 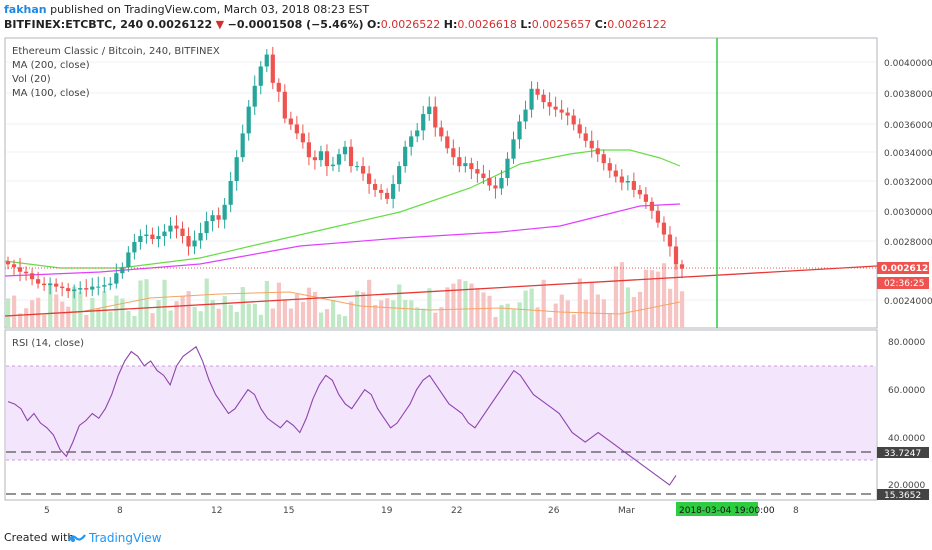 I want to click on author-link: fakhan, so click(x=25, y=9).